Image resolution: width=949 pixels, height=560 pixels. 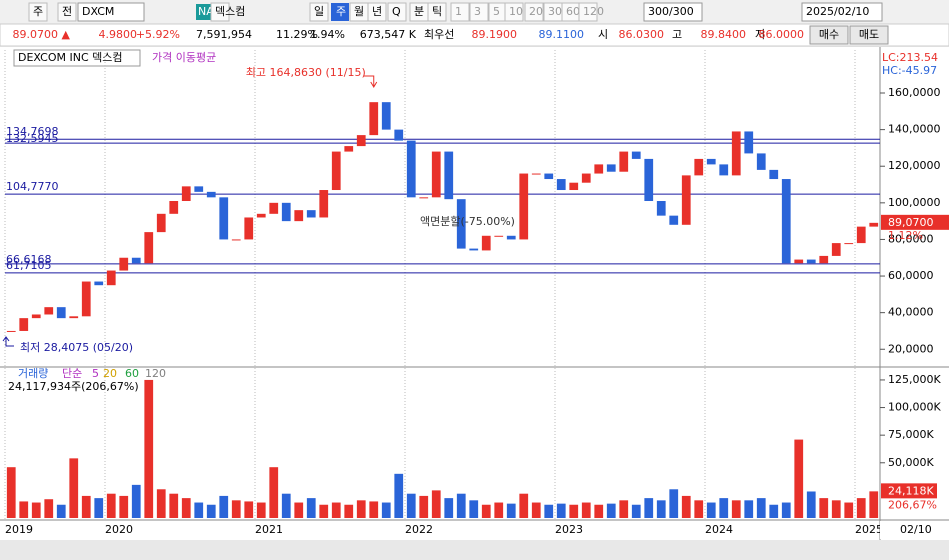 What do you see at coordinates (95, 373) in the screenshot?
I see `ma-legend: 5` at bounding box center [95, 373].